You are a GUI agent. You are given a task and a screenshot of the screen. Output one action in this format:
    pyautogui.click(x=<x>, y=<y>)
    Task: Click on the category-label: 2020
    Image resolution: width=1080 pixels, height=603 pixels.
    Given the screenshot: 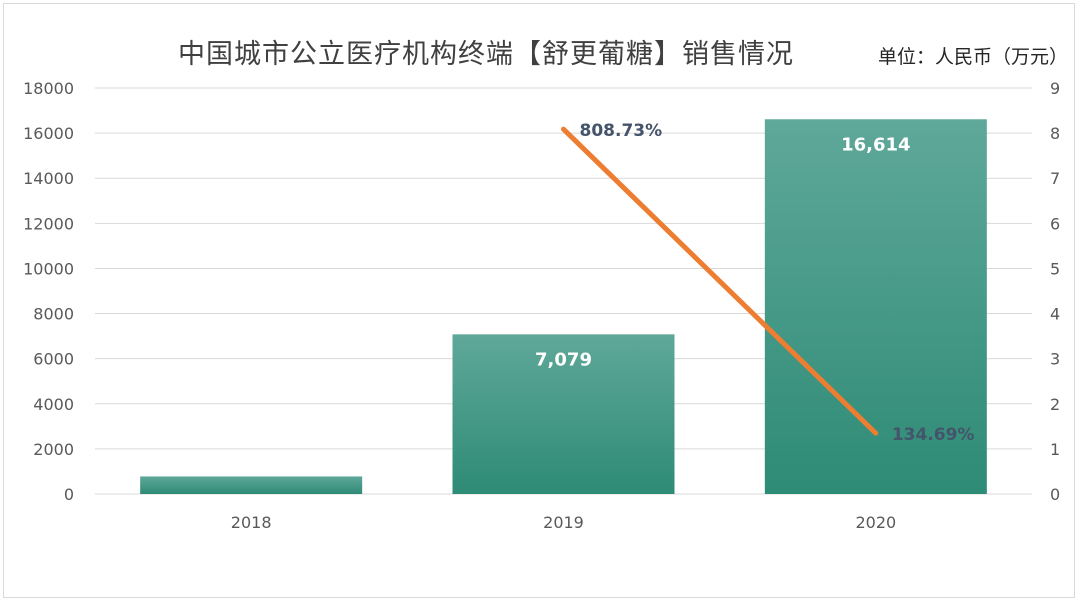 What is the action you would take?
    pyautogui.click(x=875, y=522)
    